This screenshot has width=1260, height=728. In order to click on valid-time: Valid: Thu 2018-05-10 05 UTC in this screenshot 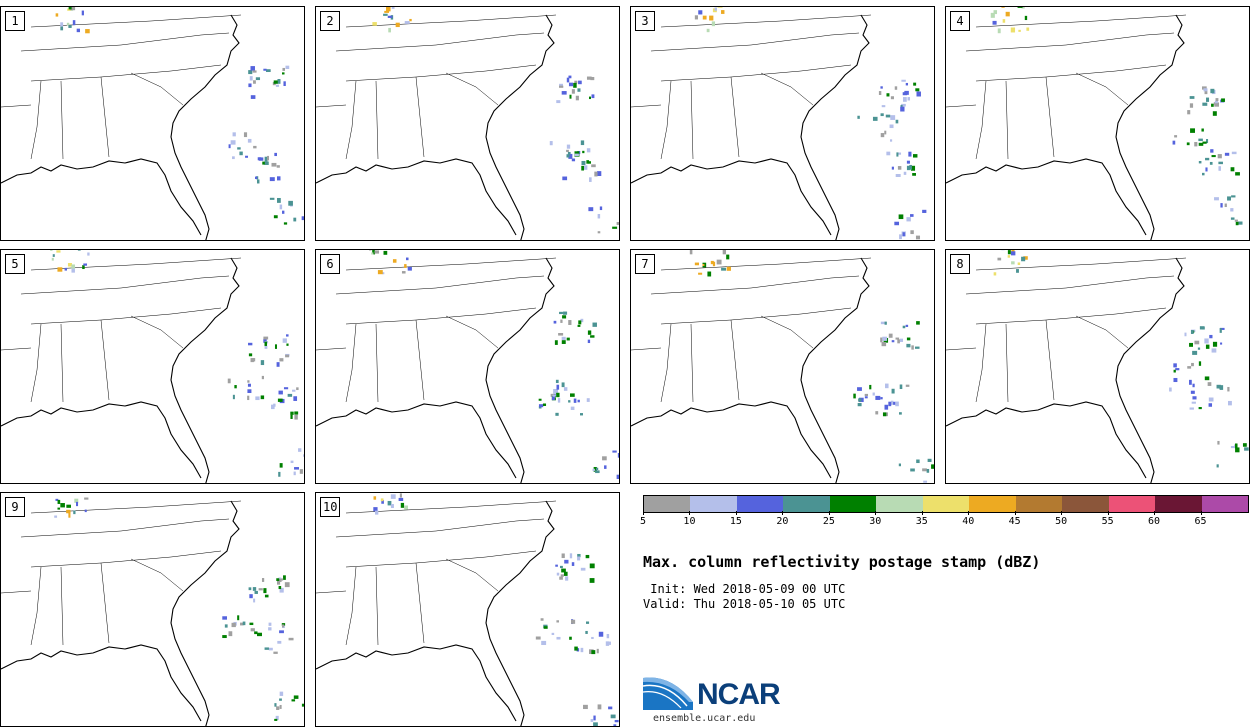, I will do `click(744, 604)`.